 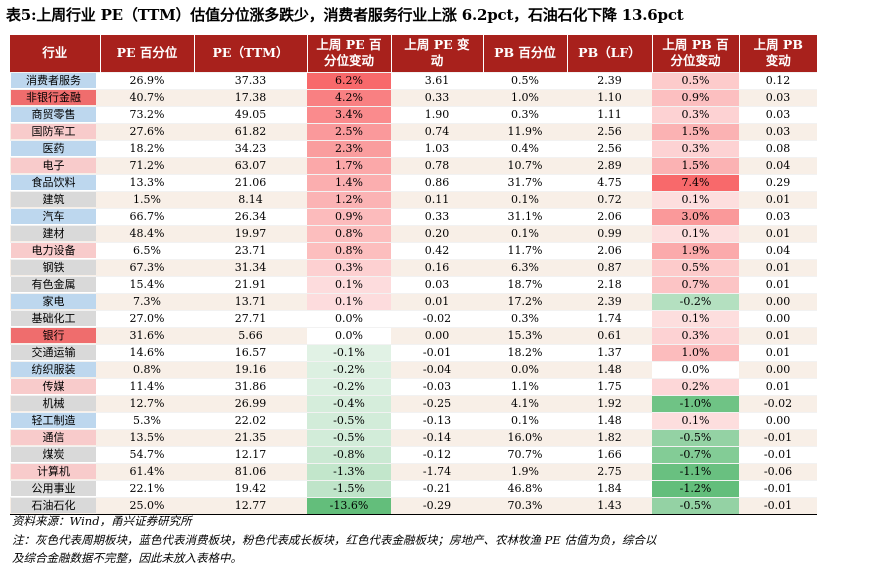 I want to click on table-row: 钢铁 67.3% 31.34 0.3% 0.16 6.3% 0.87 0.5% 0.01, so click(x=413, y=267).